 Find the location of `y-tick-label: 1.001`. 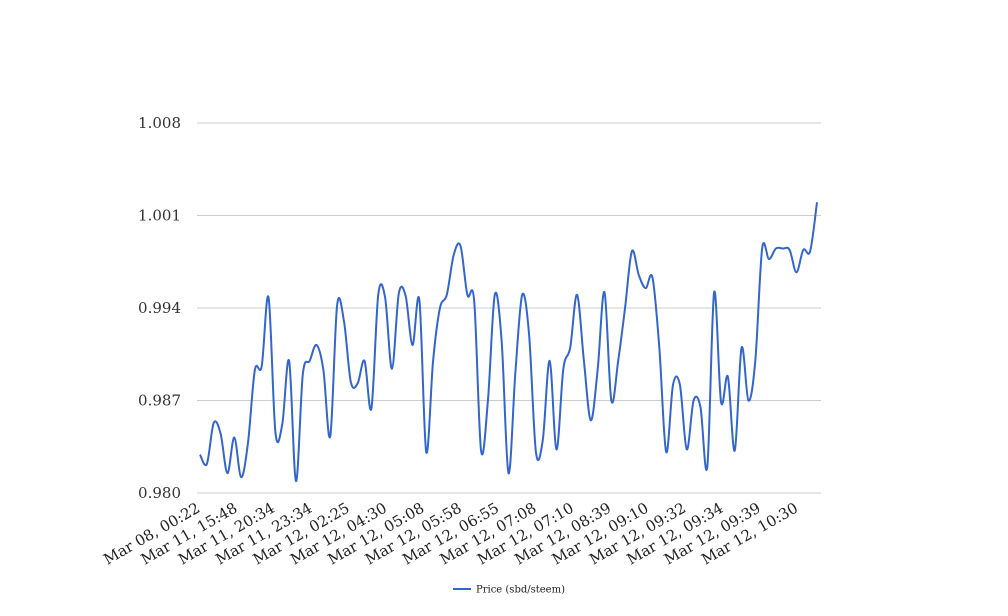

y-tick-label: 1.001 is located at coordinates (159, 216).